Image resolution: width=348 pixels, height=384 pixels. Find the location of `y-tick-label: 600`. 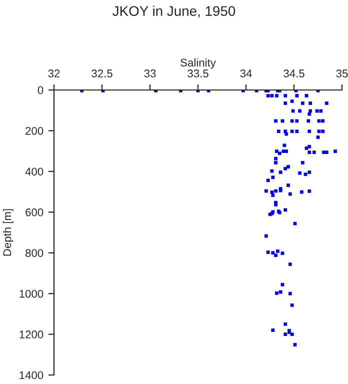

y-tick-label: 600 is located at coordinates (35, 212).